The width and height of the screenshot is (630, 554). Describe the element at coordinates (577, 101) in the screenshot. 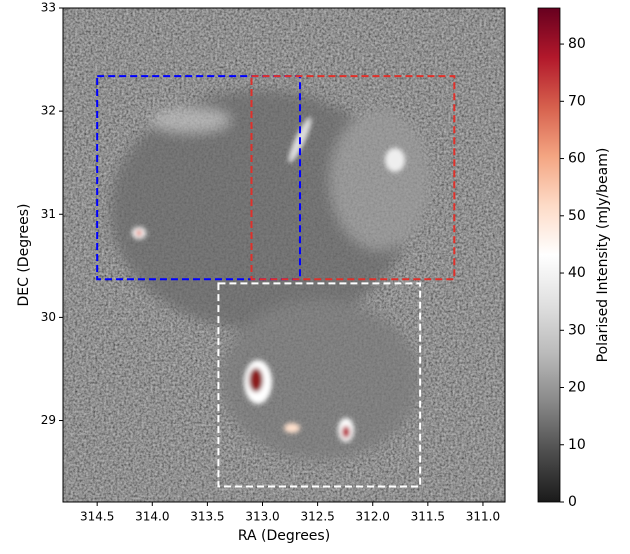

I see `colorbar-tick-label: 70` at that location.